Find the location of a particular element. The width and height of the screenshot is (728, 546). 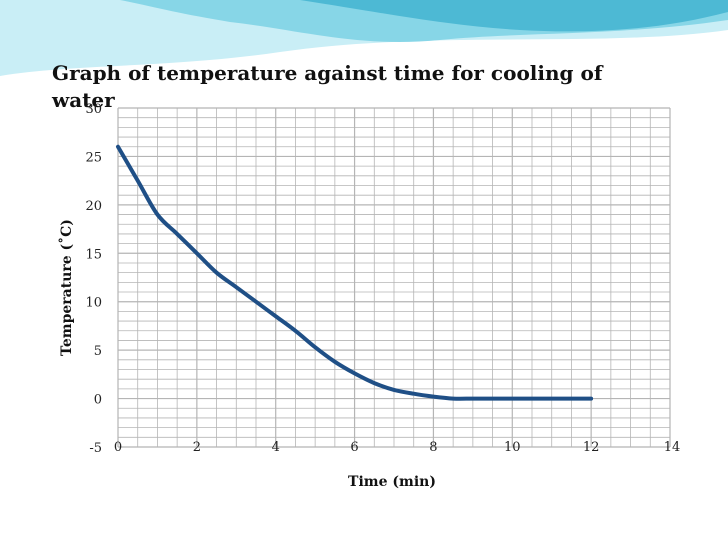

y-tick-label: 5 is located at coordinates (98, 351).